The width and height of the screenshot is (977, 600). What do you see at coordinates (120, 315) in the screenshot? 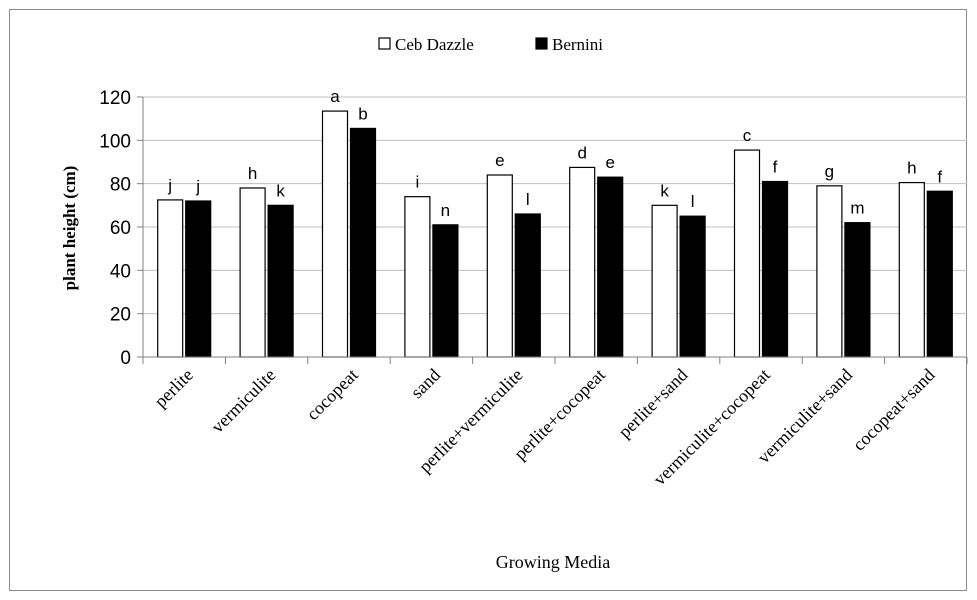
I see `y-tick-label: 20` at bounding box center [120, 315].